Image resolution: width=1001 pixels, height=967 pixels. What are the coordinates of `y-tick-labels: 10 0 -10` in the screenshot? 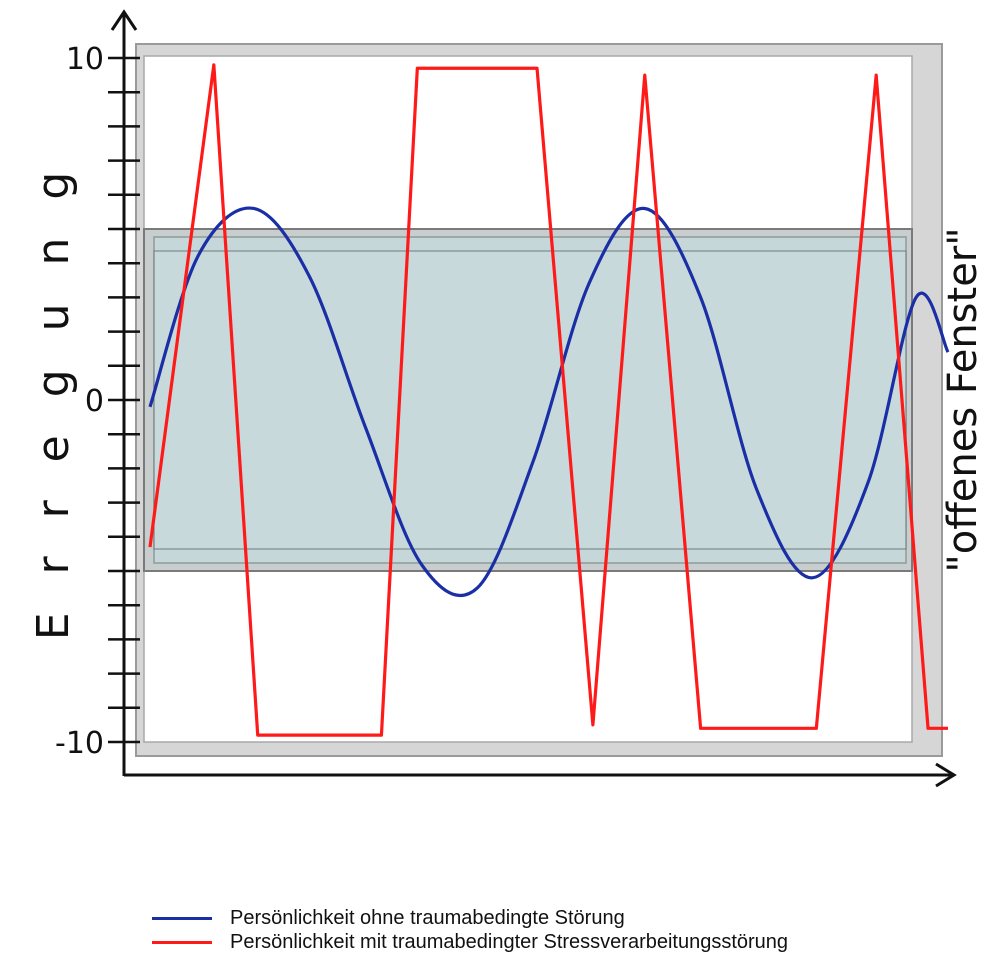 It's located at (79, 401).